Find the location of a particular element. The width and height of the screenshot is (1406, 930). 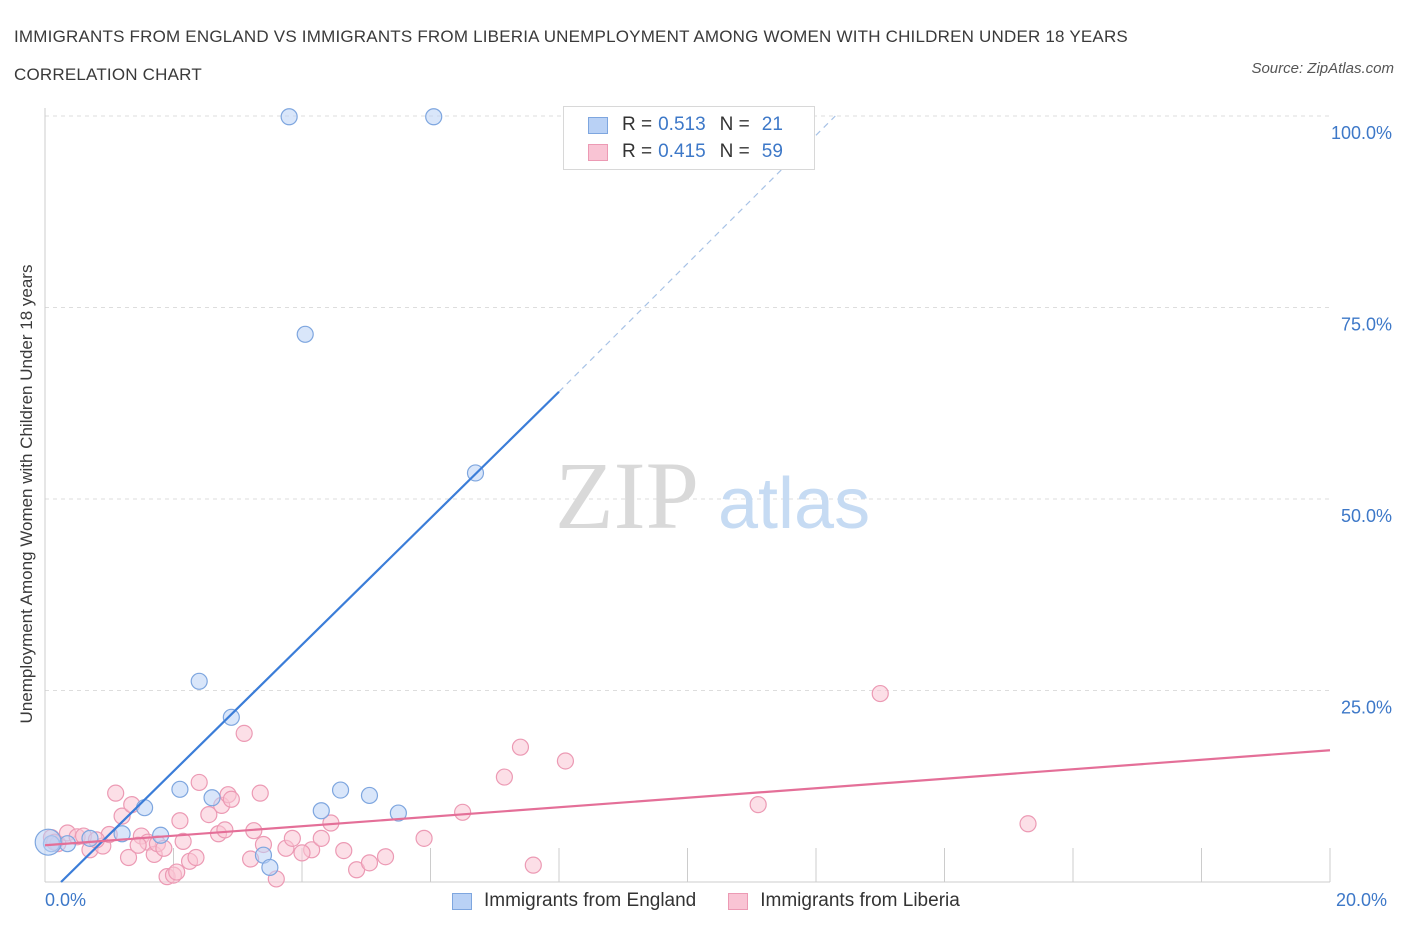

watermark-zip: ZIP is located at coordinates (627, 495).